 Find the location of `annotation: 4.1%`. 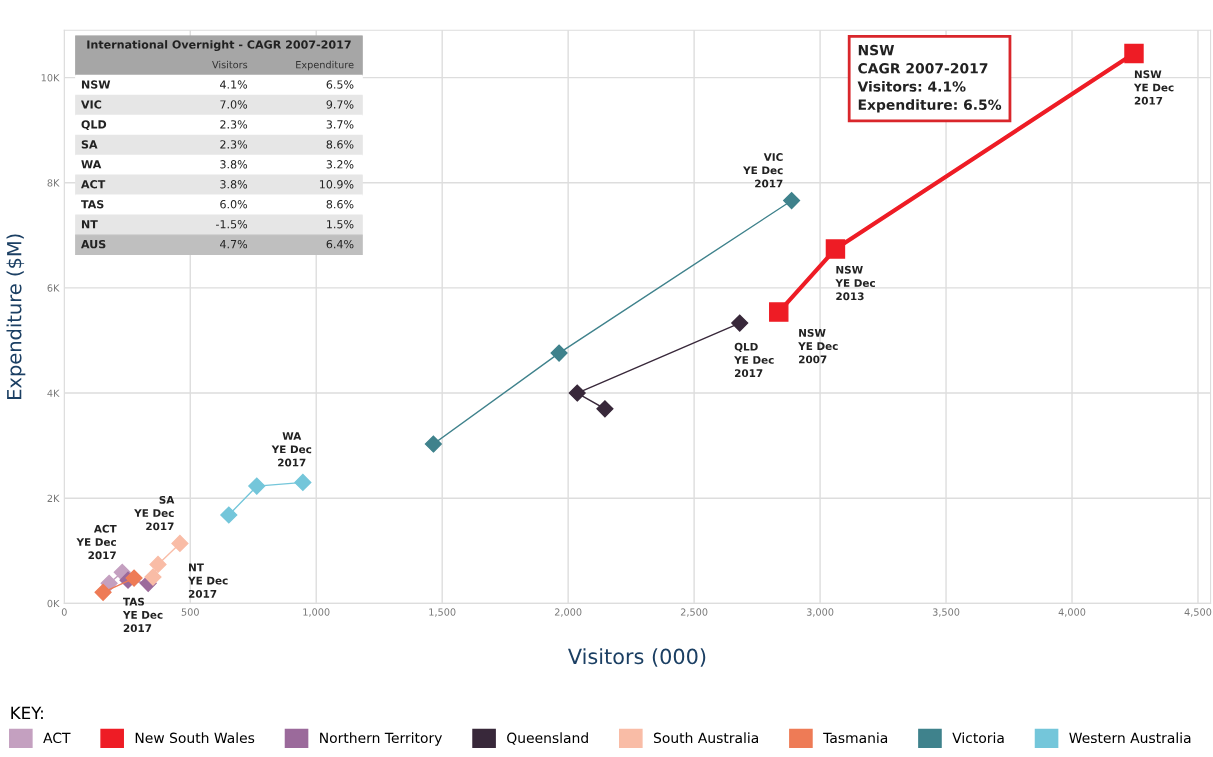

annotation: 4.1% is located at coordinates (234, 84).